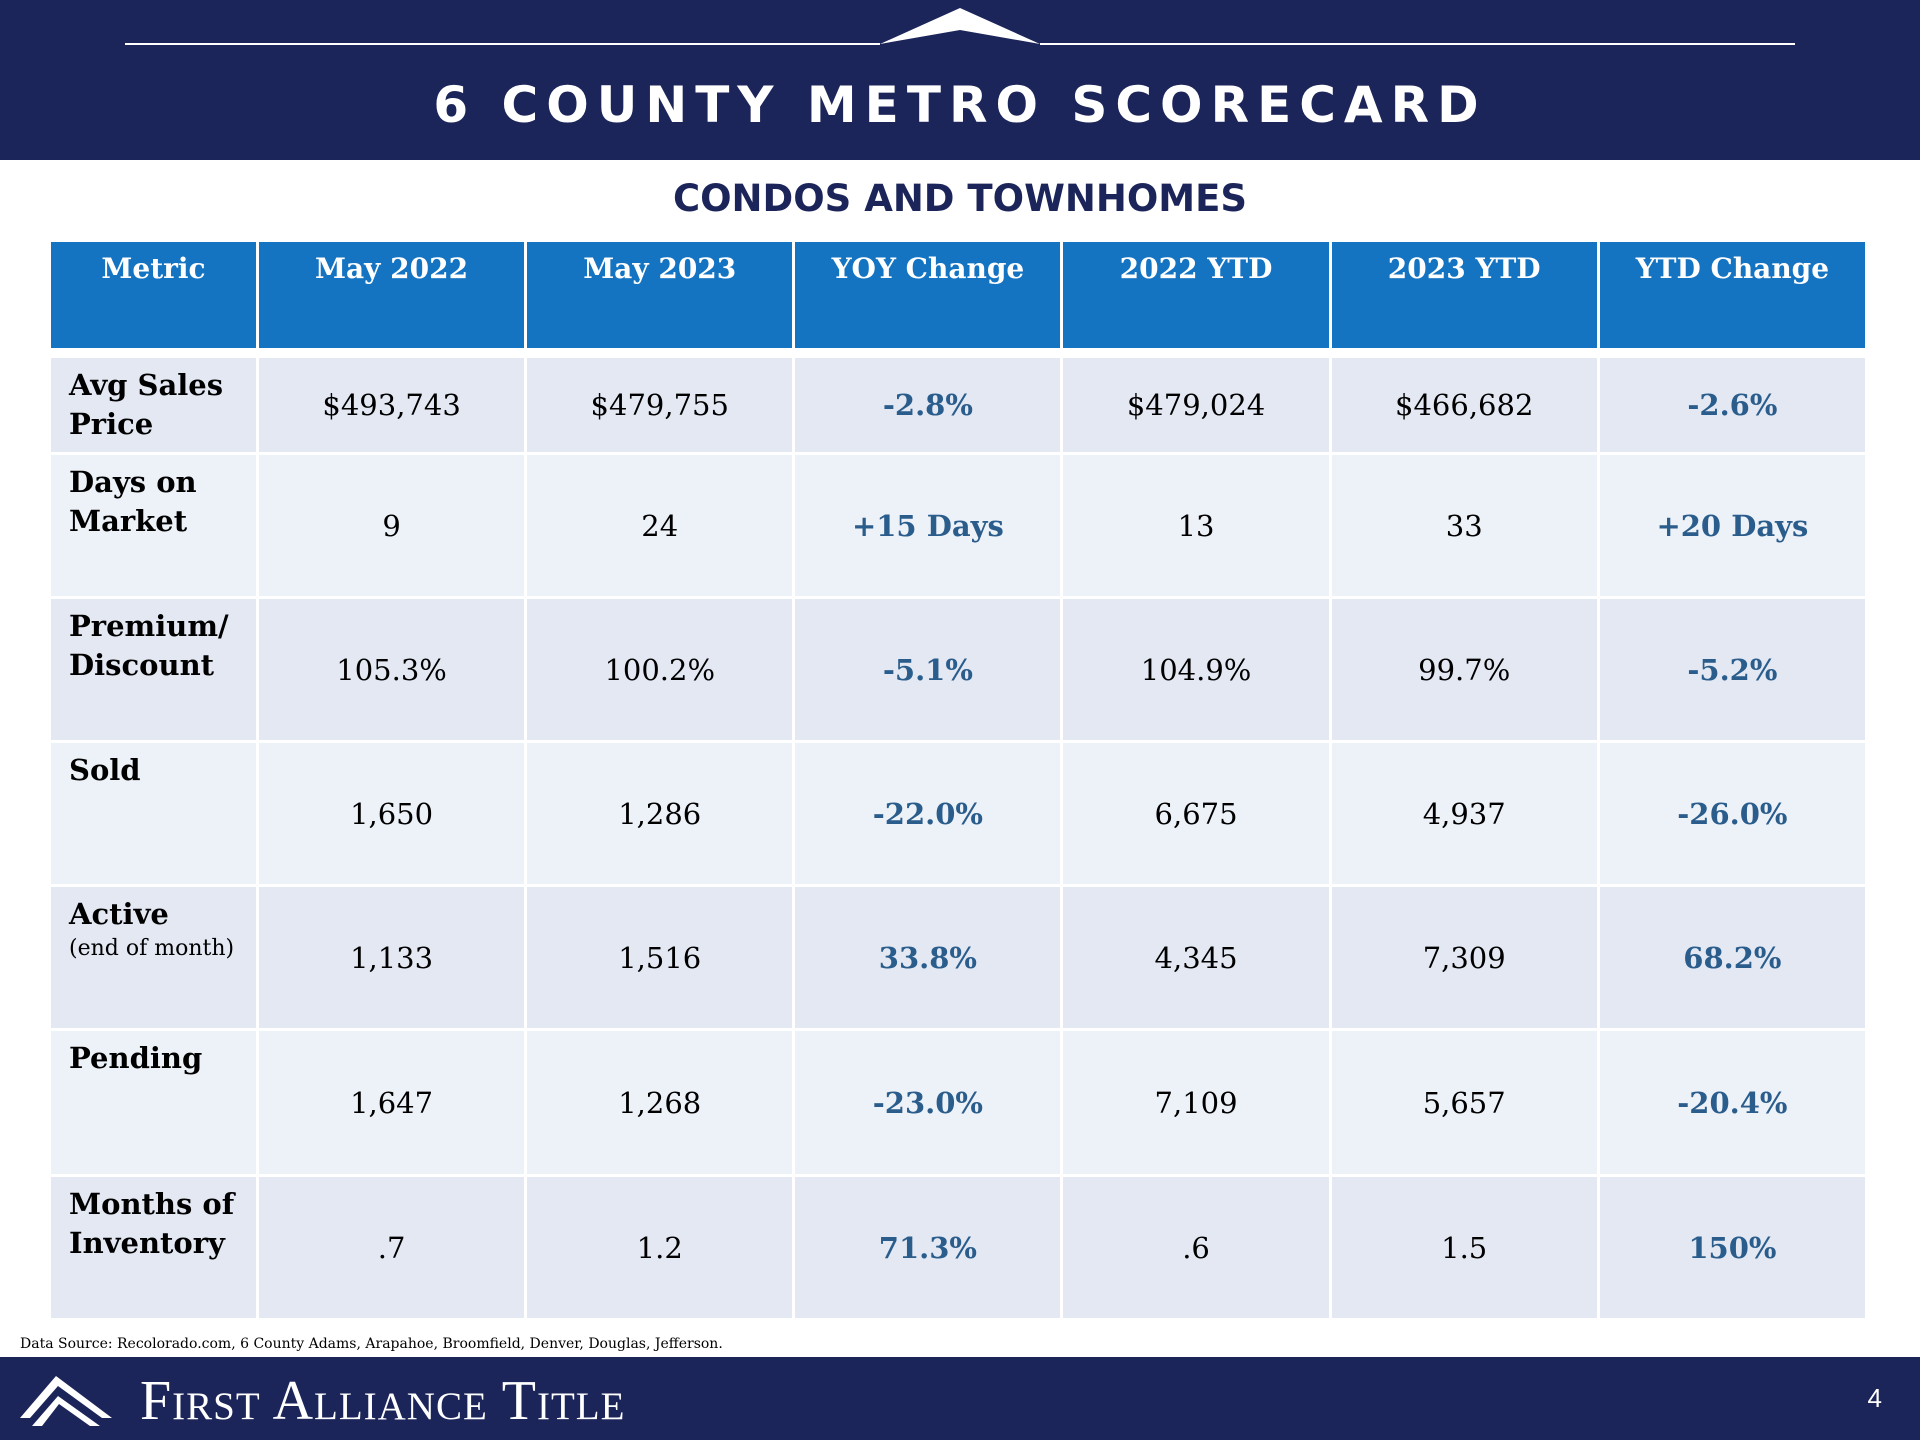 The width and height of the screenshot is (1920, 1440). Describe the element at coordinates (960, 105) in the screenshot. I see `page-title: 6 COUNTY METRO SCORECARD` at that location.